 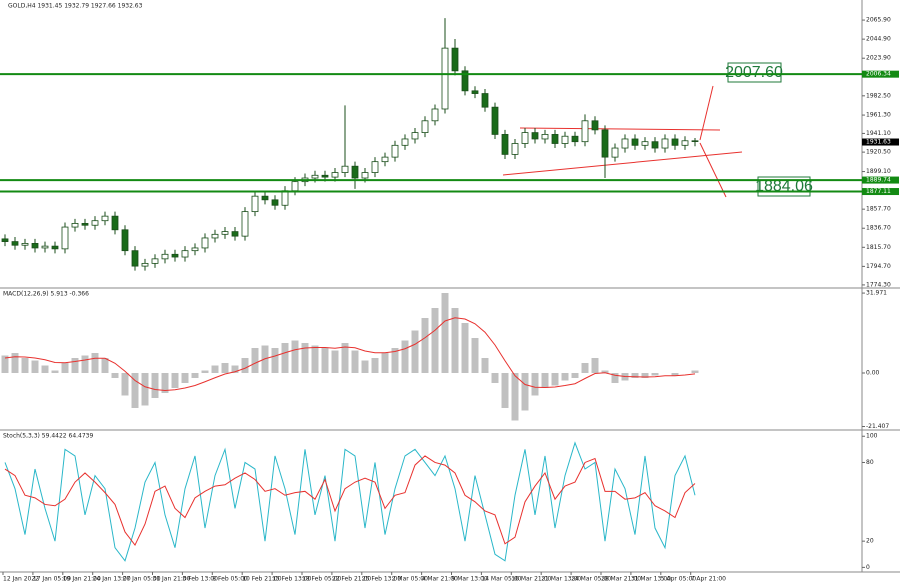 I want to click on y-tick-label: 0.00, so click(x=873, y=373).